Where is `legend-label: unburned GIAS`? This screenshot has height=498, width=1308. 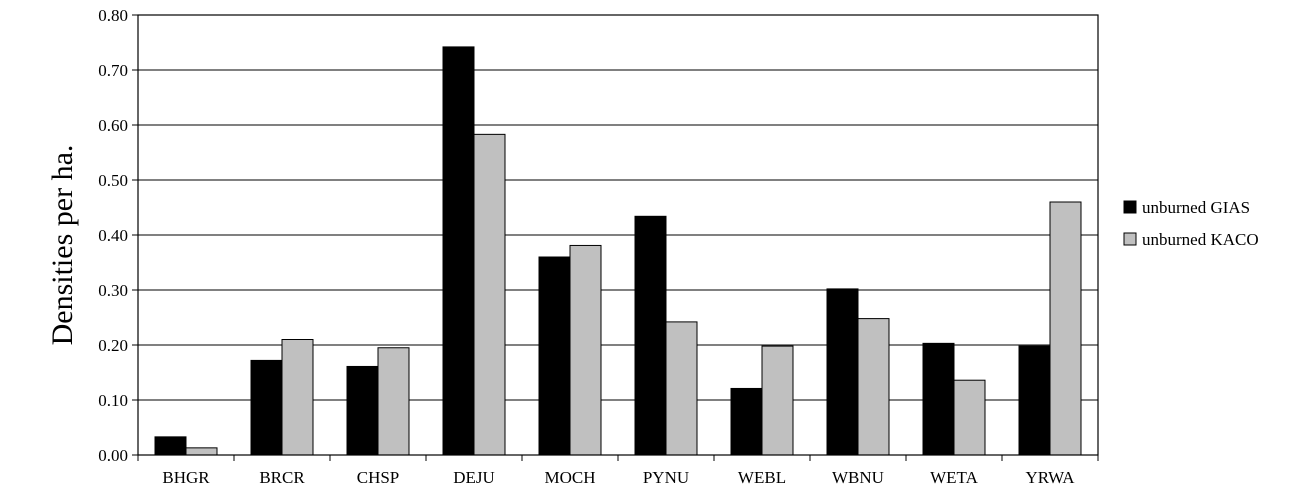
legend-label: unburned GIAS is located at coordinates (1196, 207).